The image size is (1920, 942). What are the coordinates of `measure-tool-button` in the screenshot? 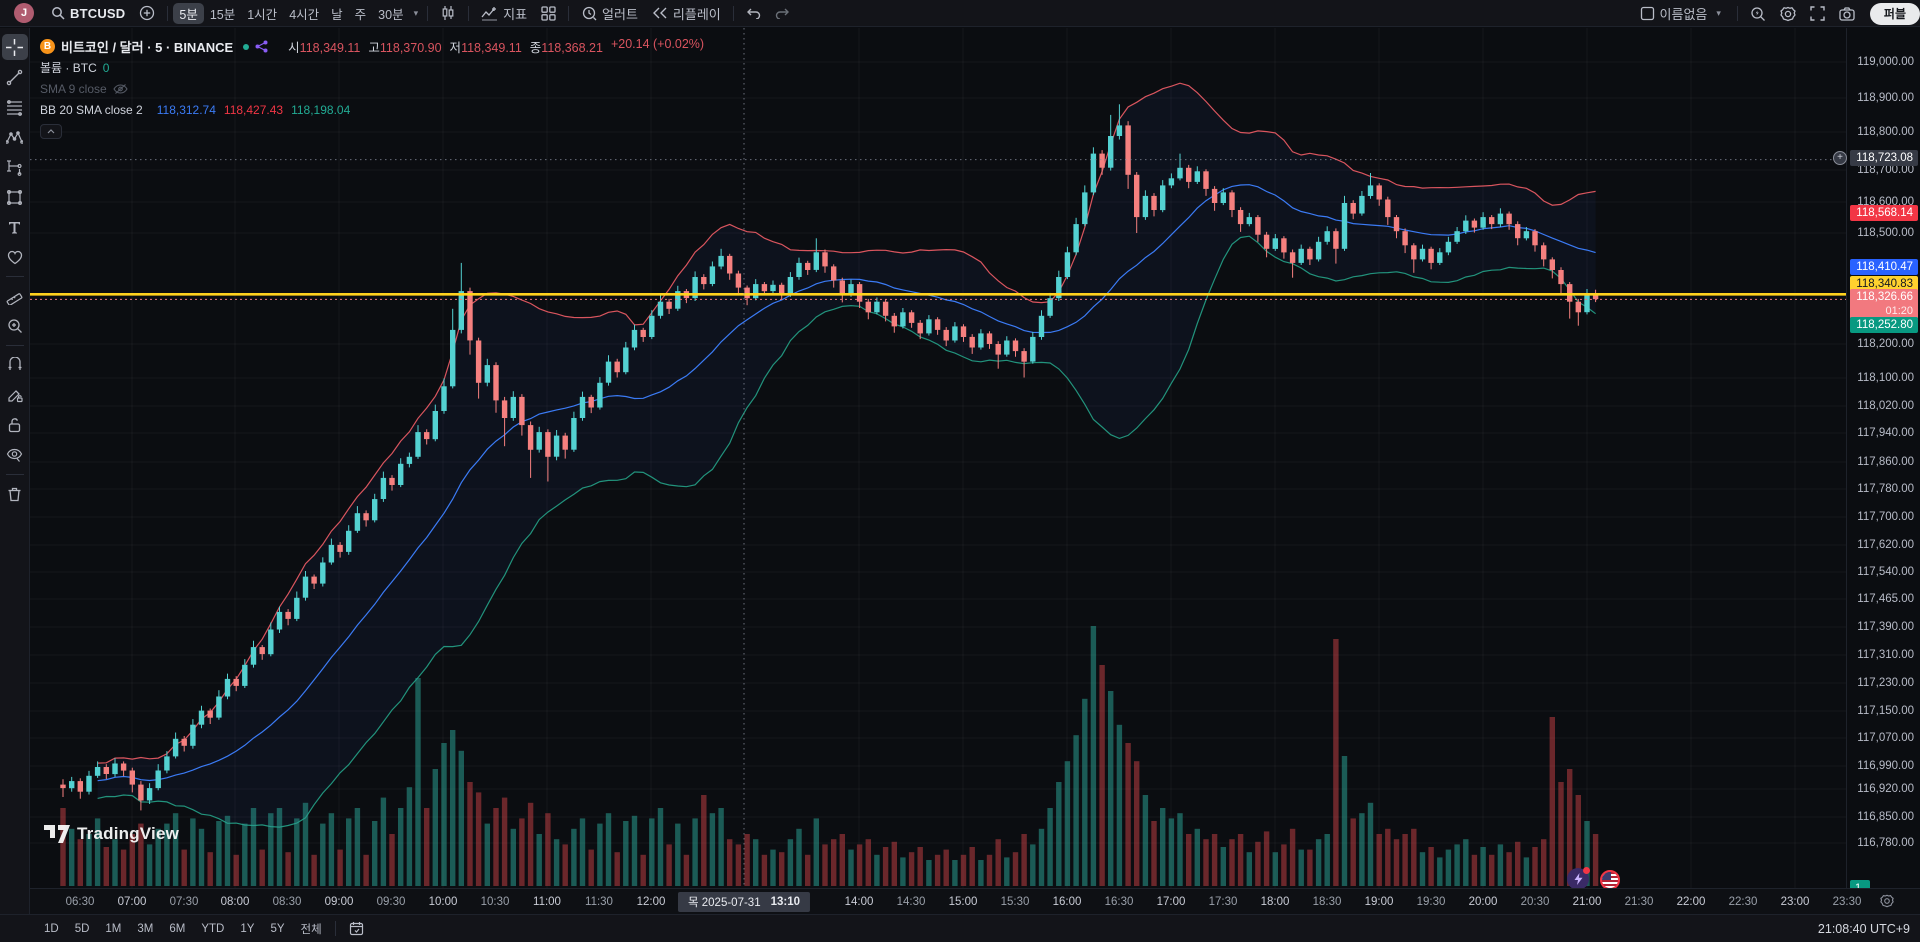 It's located at (15, 296).